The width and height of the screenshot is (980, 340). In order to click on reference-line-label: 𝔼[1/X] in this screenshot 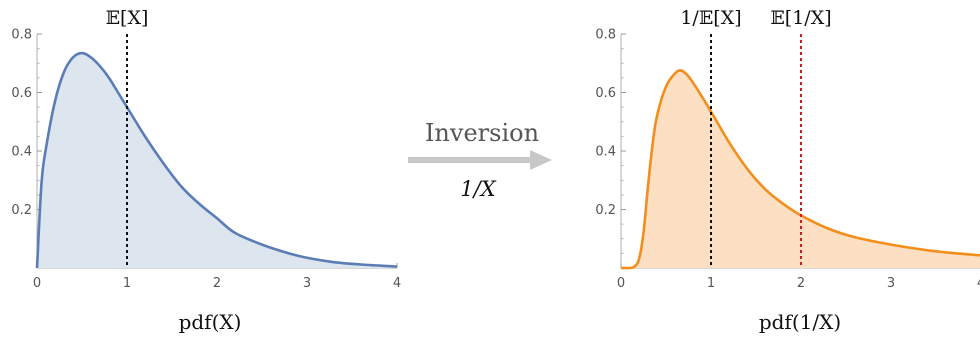, I will do `click(800, 18)`.